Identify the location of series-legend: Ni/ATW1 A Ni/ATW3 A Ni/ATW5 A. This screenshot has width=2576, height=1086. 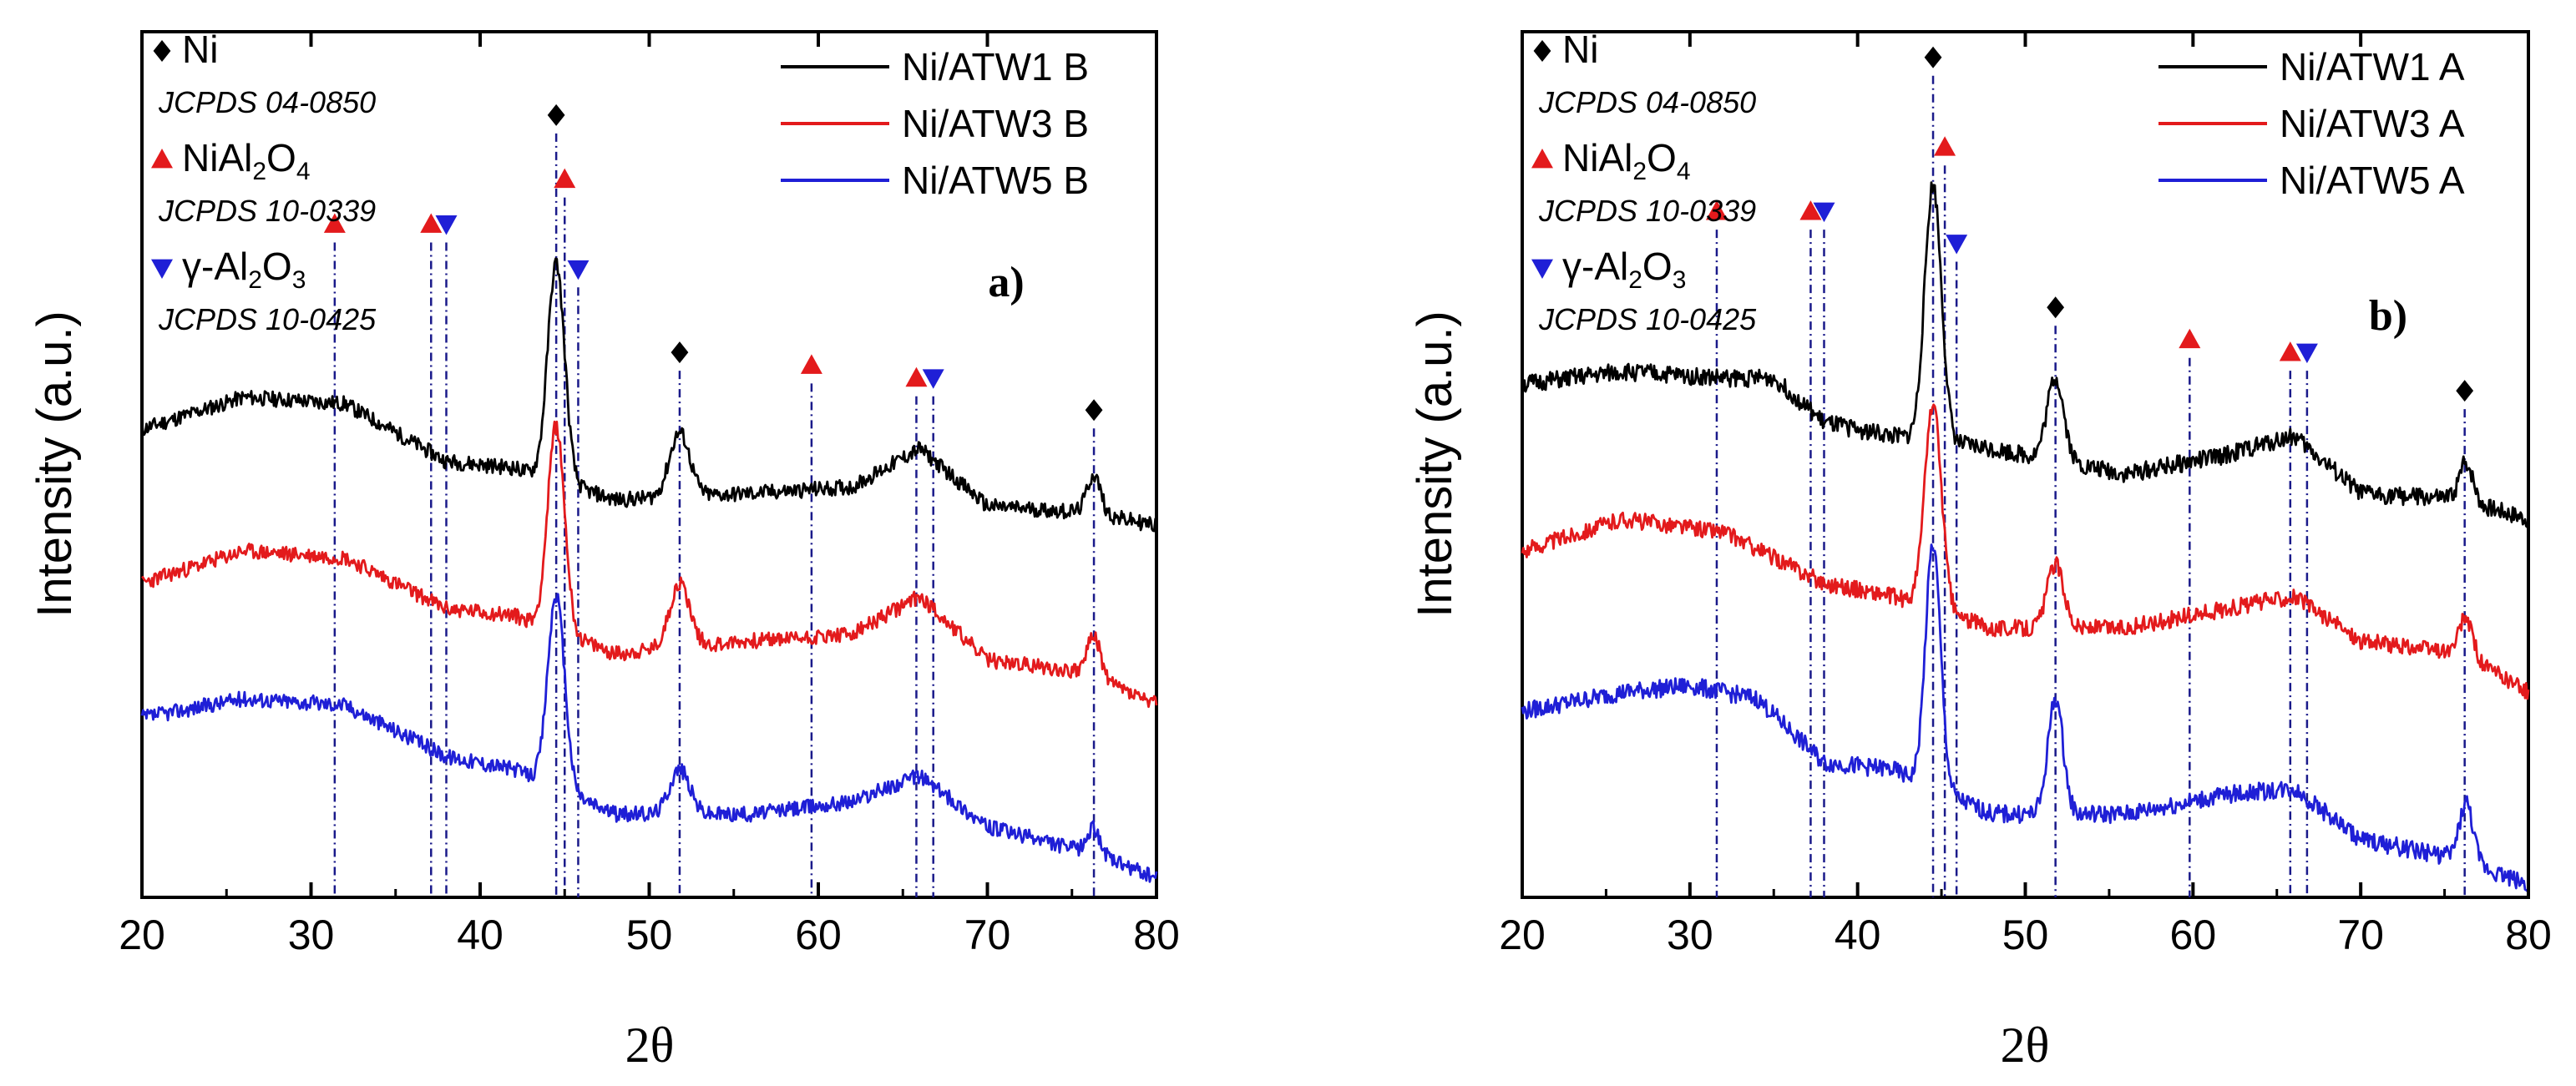
(2311, 124).